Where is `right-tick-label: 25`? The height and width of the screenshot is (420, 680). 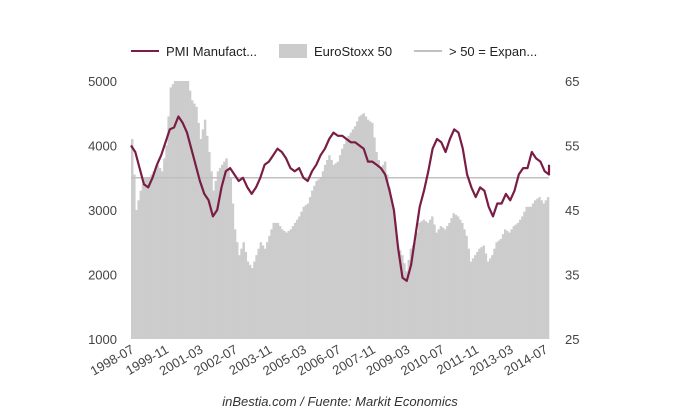
right-tick-label: 25 is located at coordinates (572, 339).